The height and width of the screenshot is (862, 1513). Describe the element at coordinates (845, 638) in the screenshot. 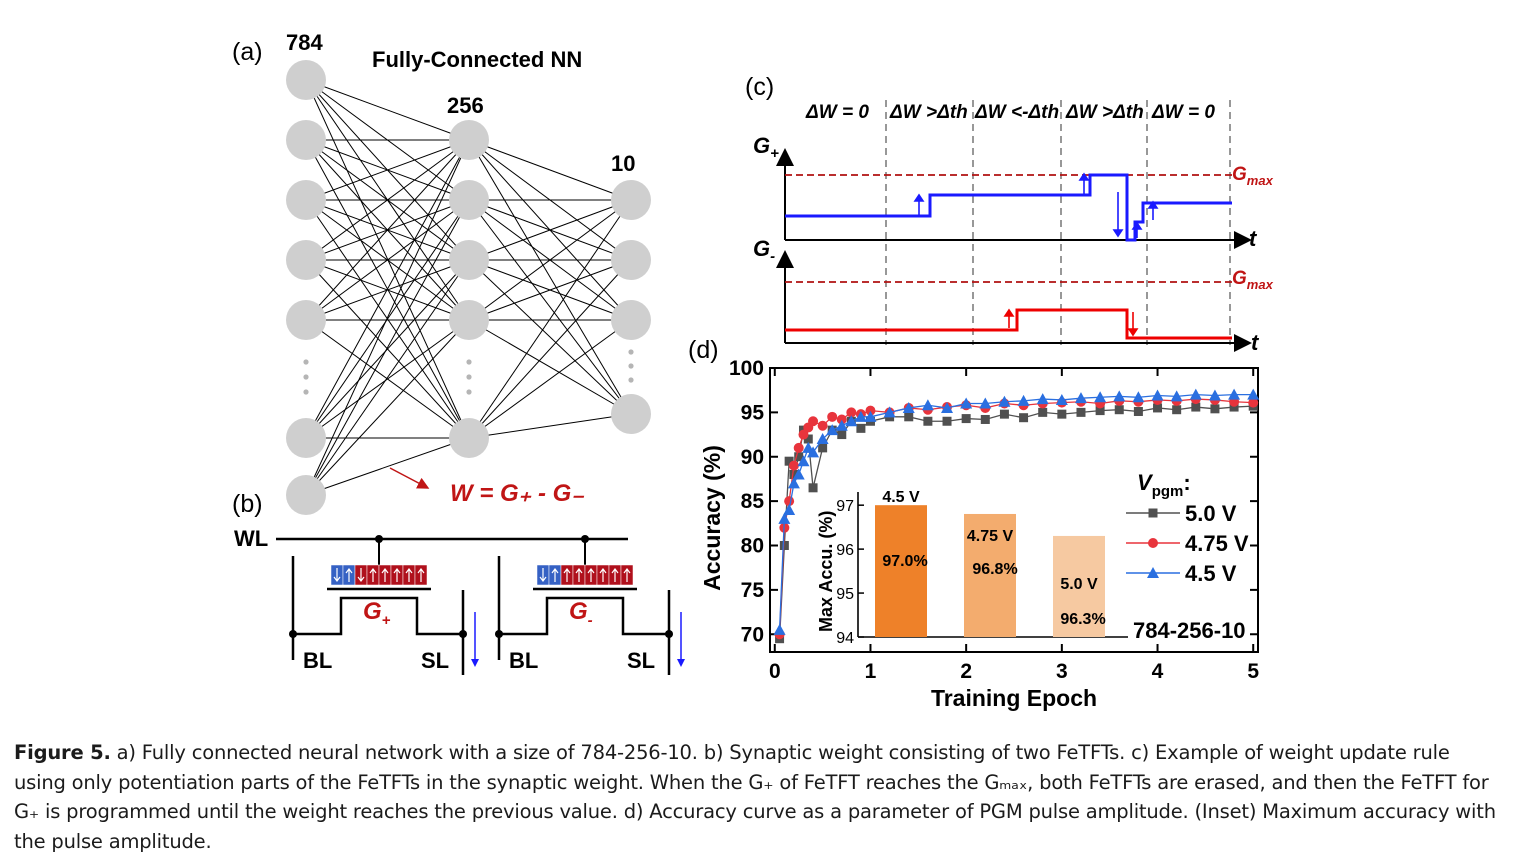

I see `inset-y-tick: 94` at that location.